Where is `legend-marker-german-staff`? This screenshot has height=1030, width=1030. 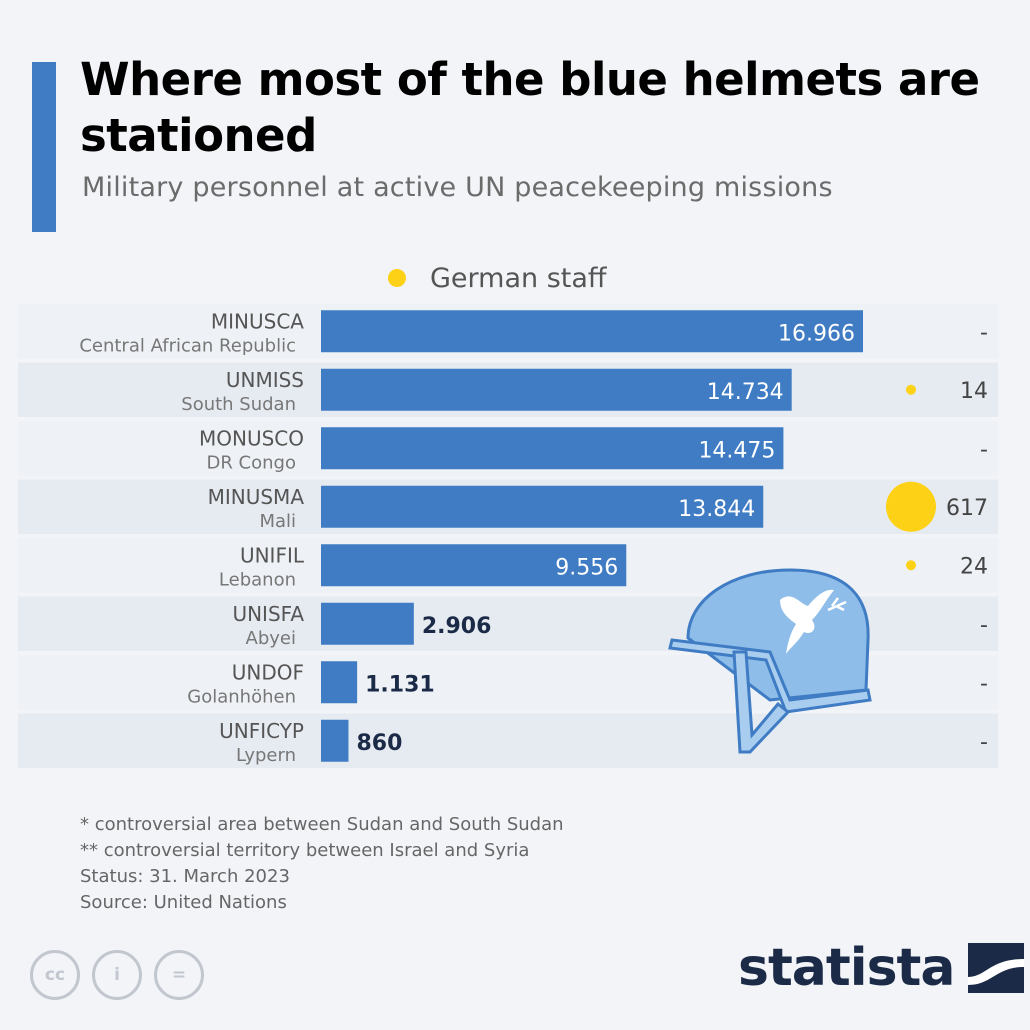 legend-marker-german-staff is located at coordinates (397, 278).